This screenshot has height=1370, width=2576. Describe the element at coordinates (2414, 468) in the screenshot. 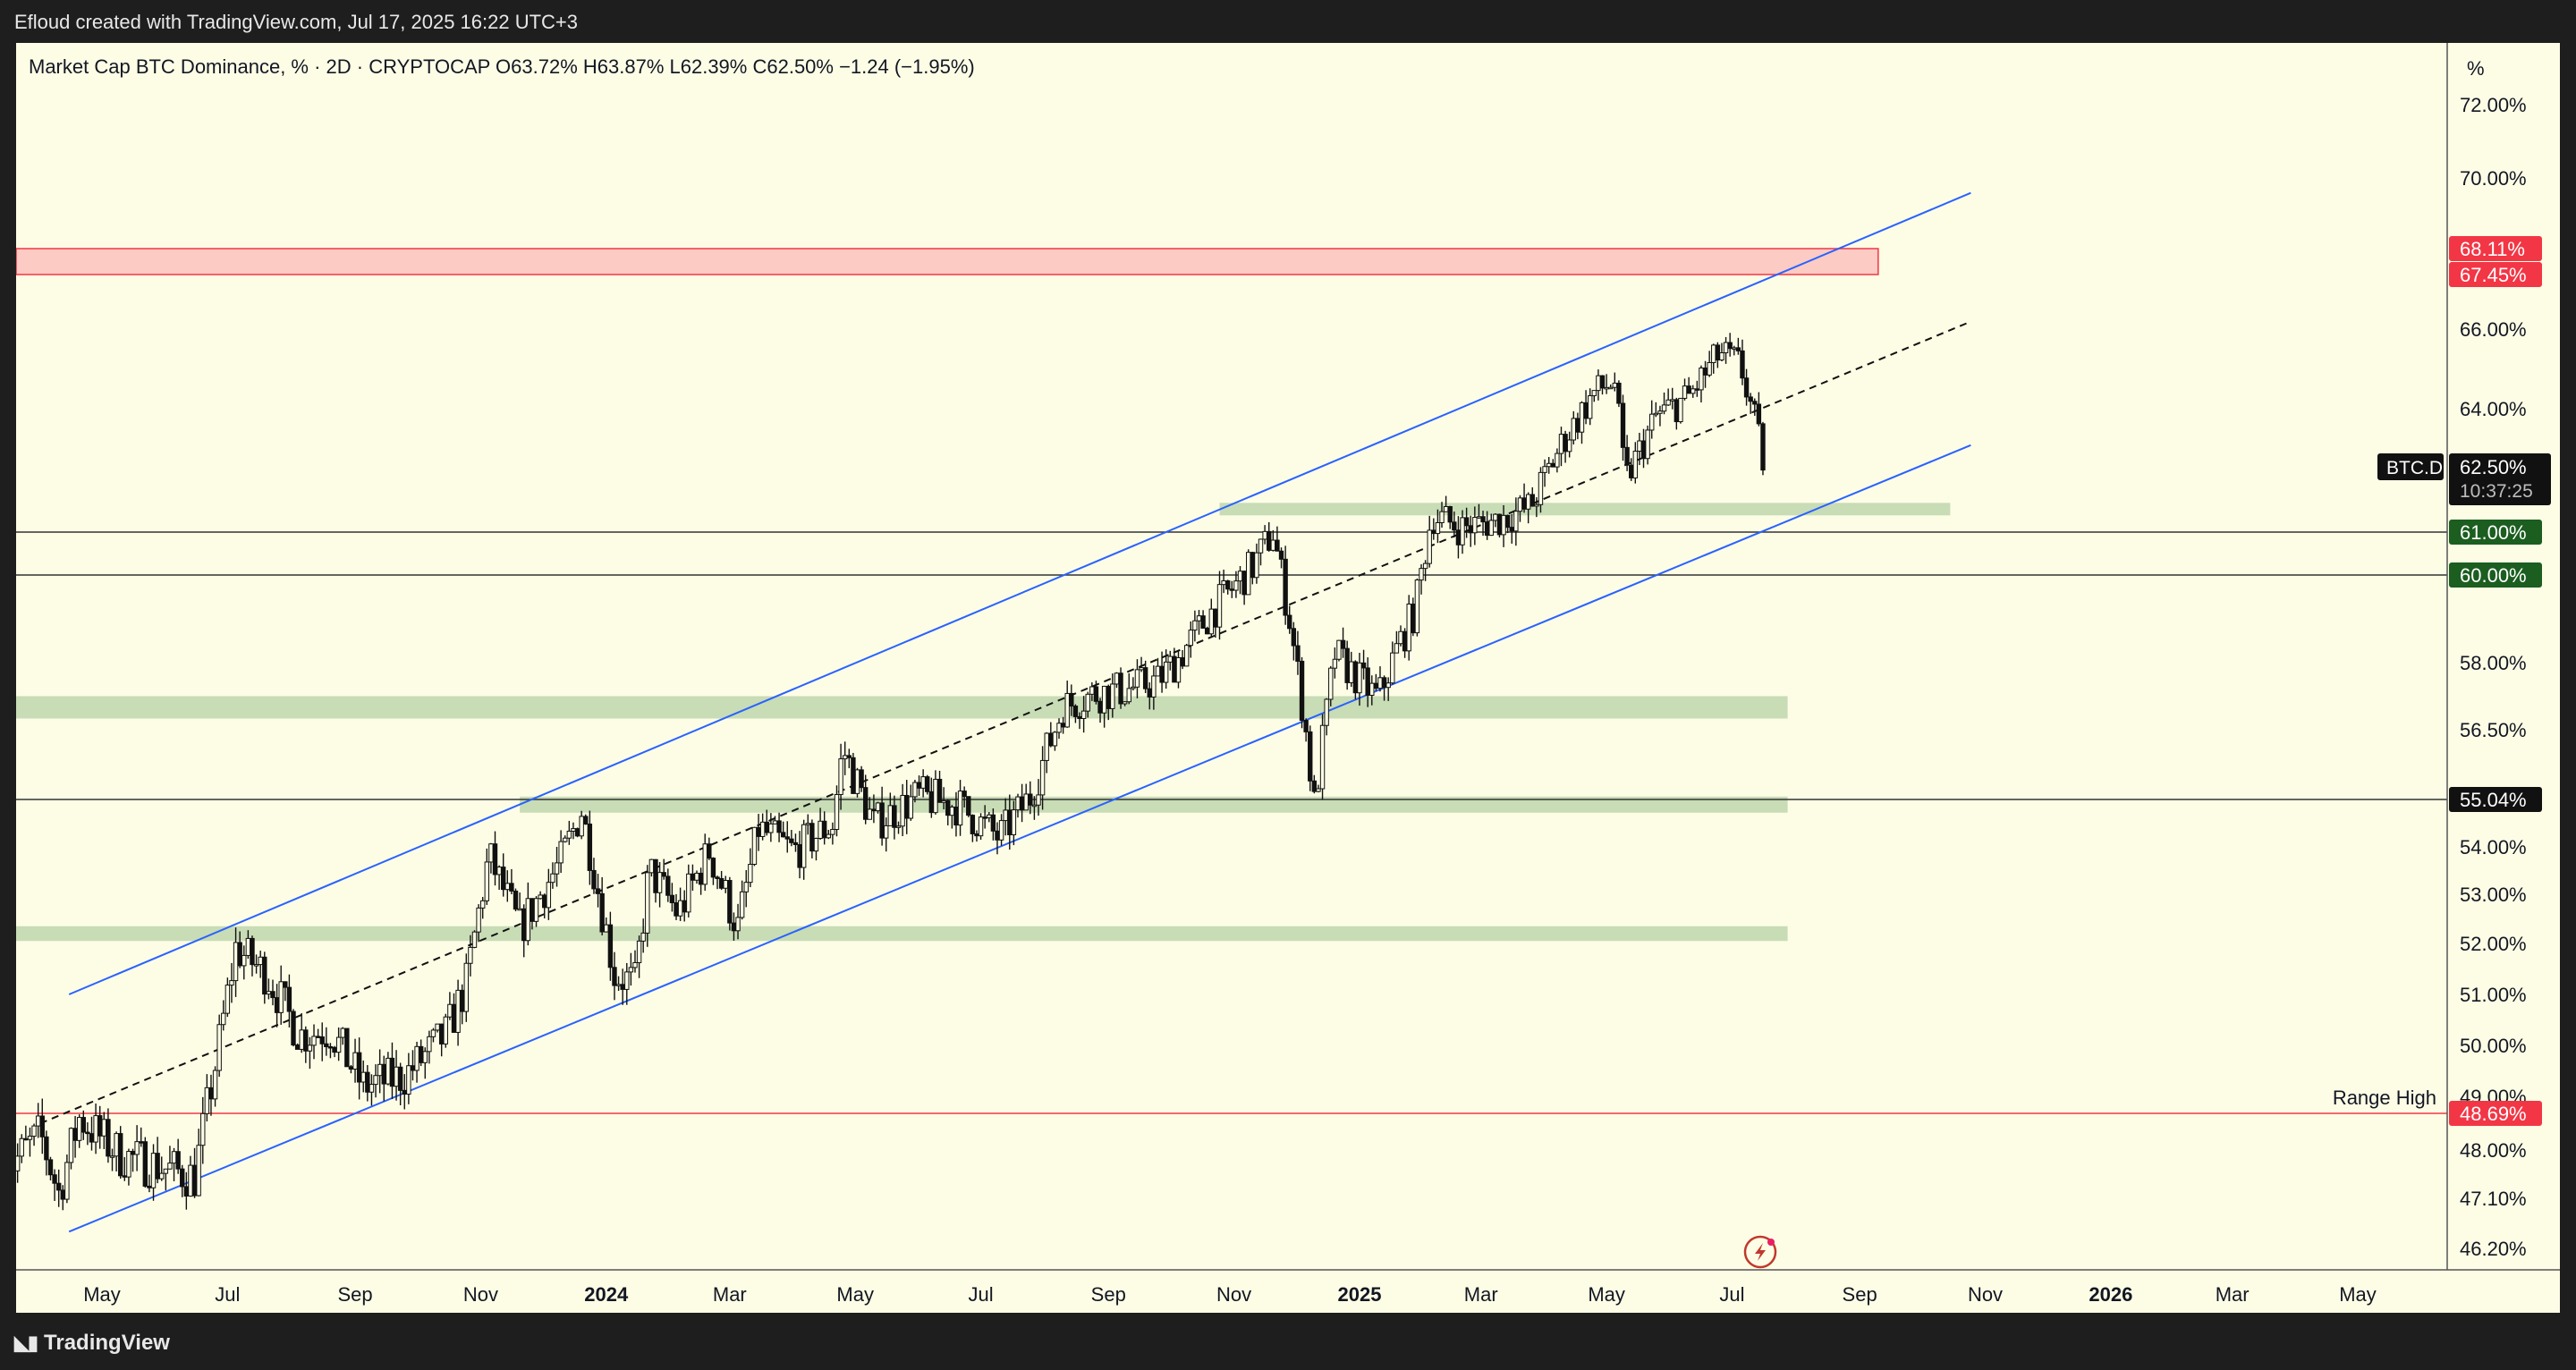

I see `current-symbol-label: BTC.D` at that location.